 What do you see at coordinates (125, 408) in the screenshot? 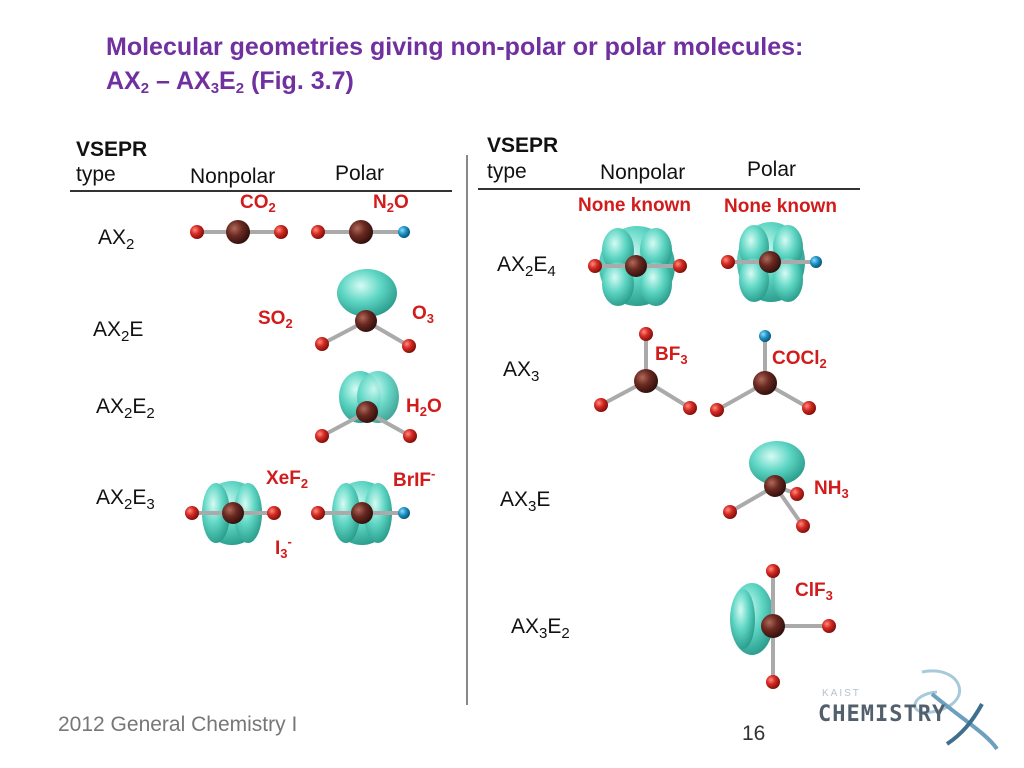
I see `row-label-ax2e2: AX2E2` at bounding box center [125, 408].